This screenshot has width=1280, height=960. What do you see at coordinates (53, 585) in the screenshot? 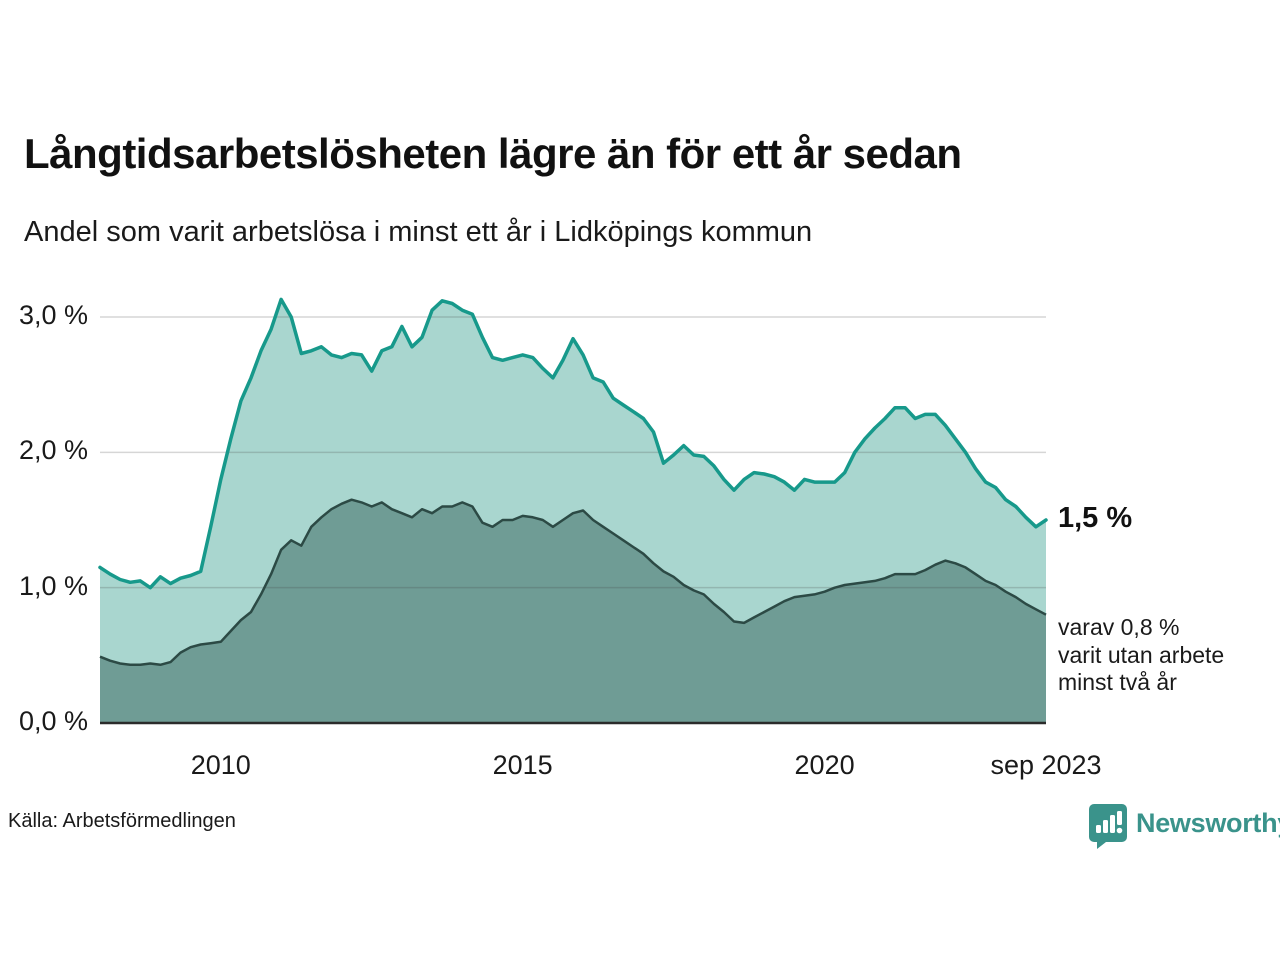
I see `y-tick-label-1: 1,0 %` at bounding box center [53, 585].